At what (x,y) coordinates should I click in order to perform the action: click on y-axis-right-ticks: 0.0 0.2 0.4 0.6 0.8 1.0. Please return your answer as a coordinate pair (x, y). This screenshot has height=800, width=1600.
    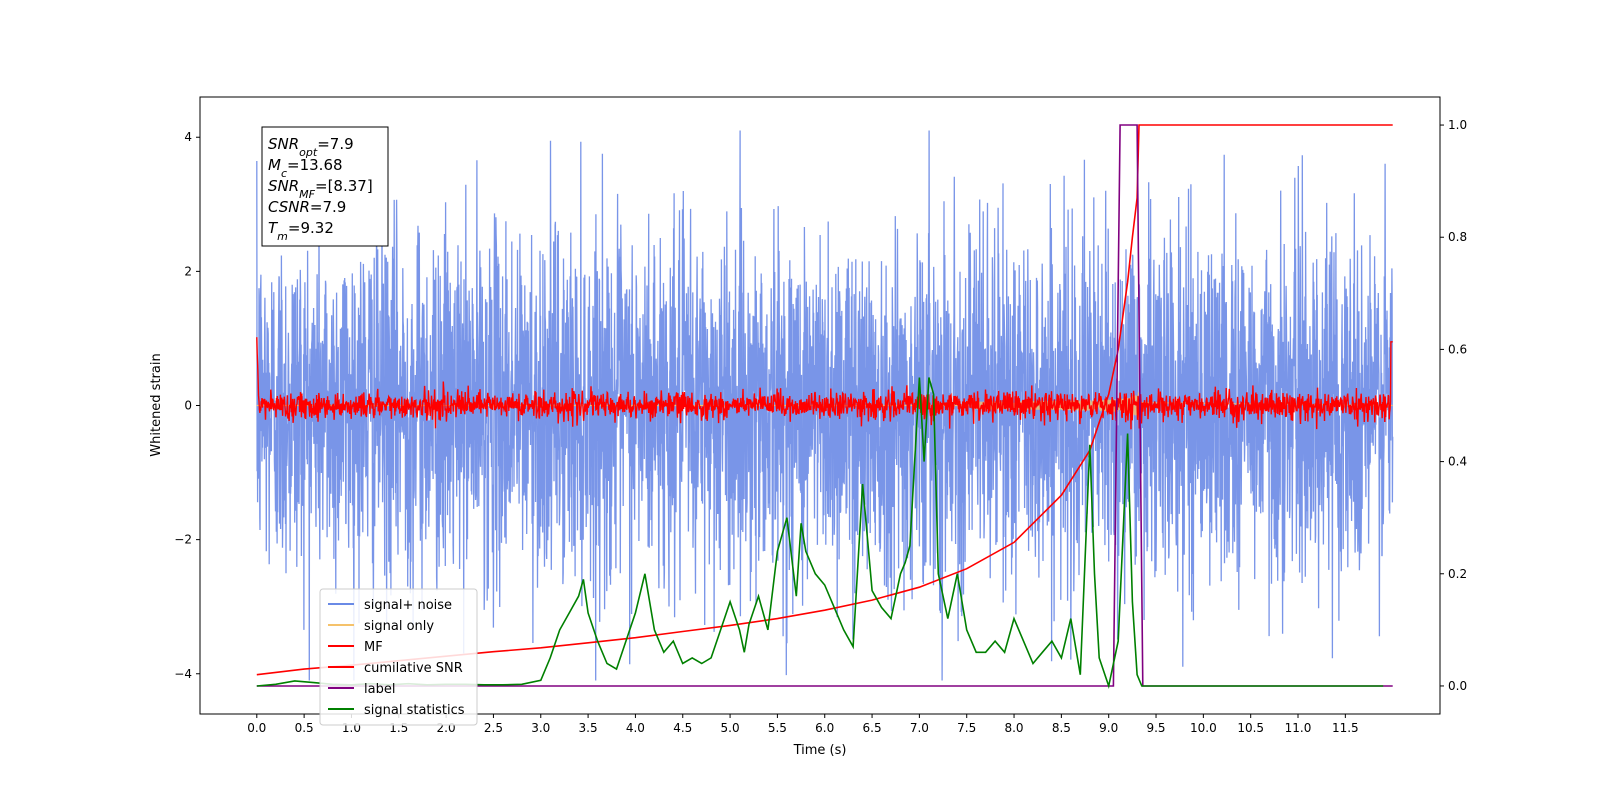
    Looking at the image, I should click on (1453, 405).